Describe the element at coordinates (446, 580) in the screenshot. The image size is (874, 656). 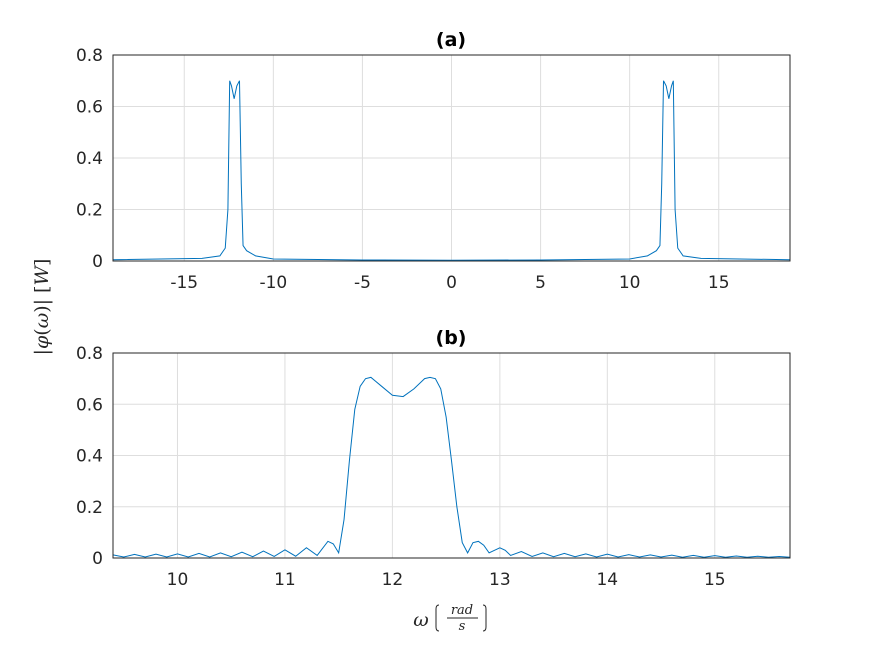
I see `subplot-b-x-tick-labels: 10 11 12 13 14 15` at that location.